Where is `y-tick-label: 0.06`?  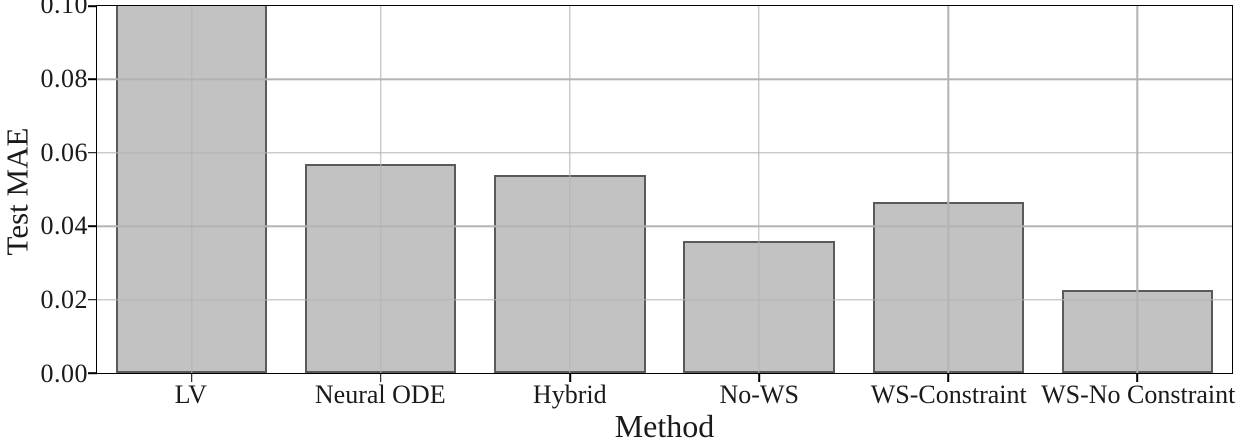
y-tick-label: 0.06 is located at coordinates (64, 152).